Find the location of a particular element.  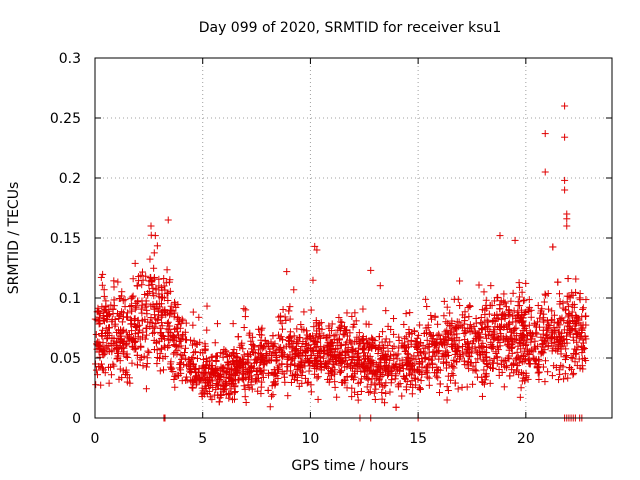

y-tick-label: 0.1 is located at coordinates (70, 299).